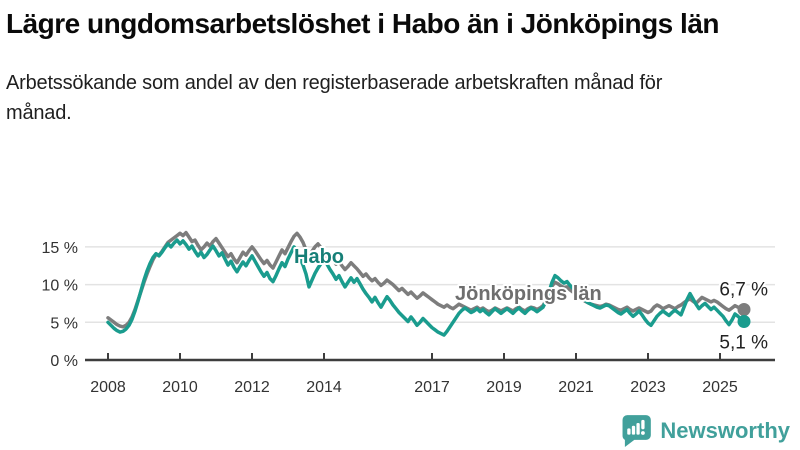 This screenshot has height=450, width=800. Describe the element at coordinates (648, 387) in the screenshot. I see `x-tick-label: 2023` at that location.